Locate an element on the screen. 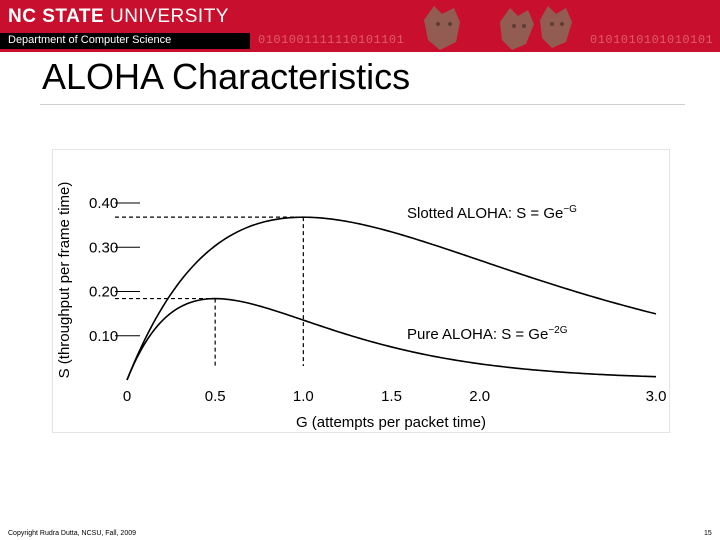  series-label-exponent: −G is located at coordinates (570, 209).